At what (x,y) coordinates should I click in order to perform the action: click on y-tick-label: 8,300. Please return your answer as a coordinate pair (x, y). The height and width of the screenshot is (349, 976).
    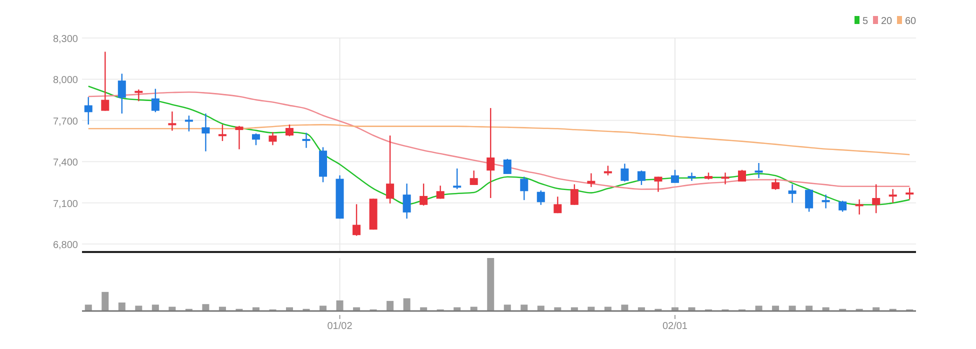
    Looking at the image, I should click on (65, 39).